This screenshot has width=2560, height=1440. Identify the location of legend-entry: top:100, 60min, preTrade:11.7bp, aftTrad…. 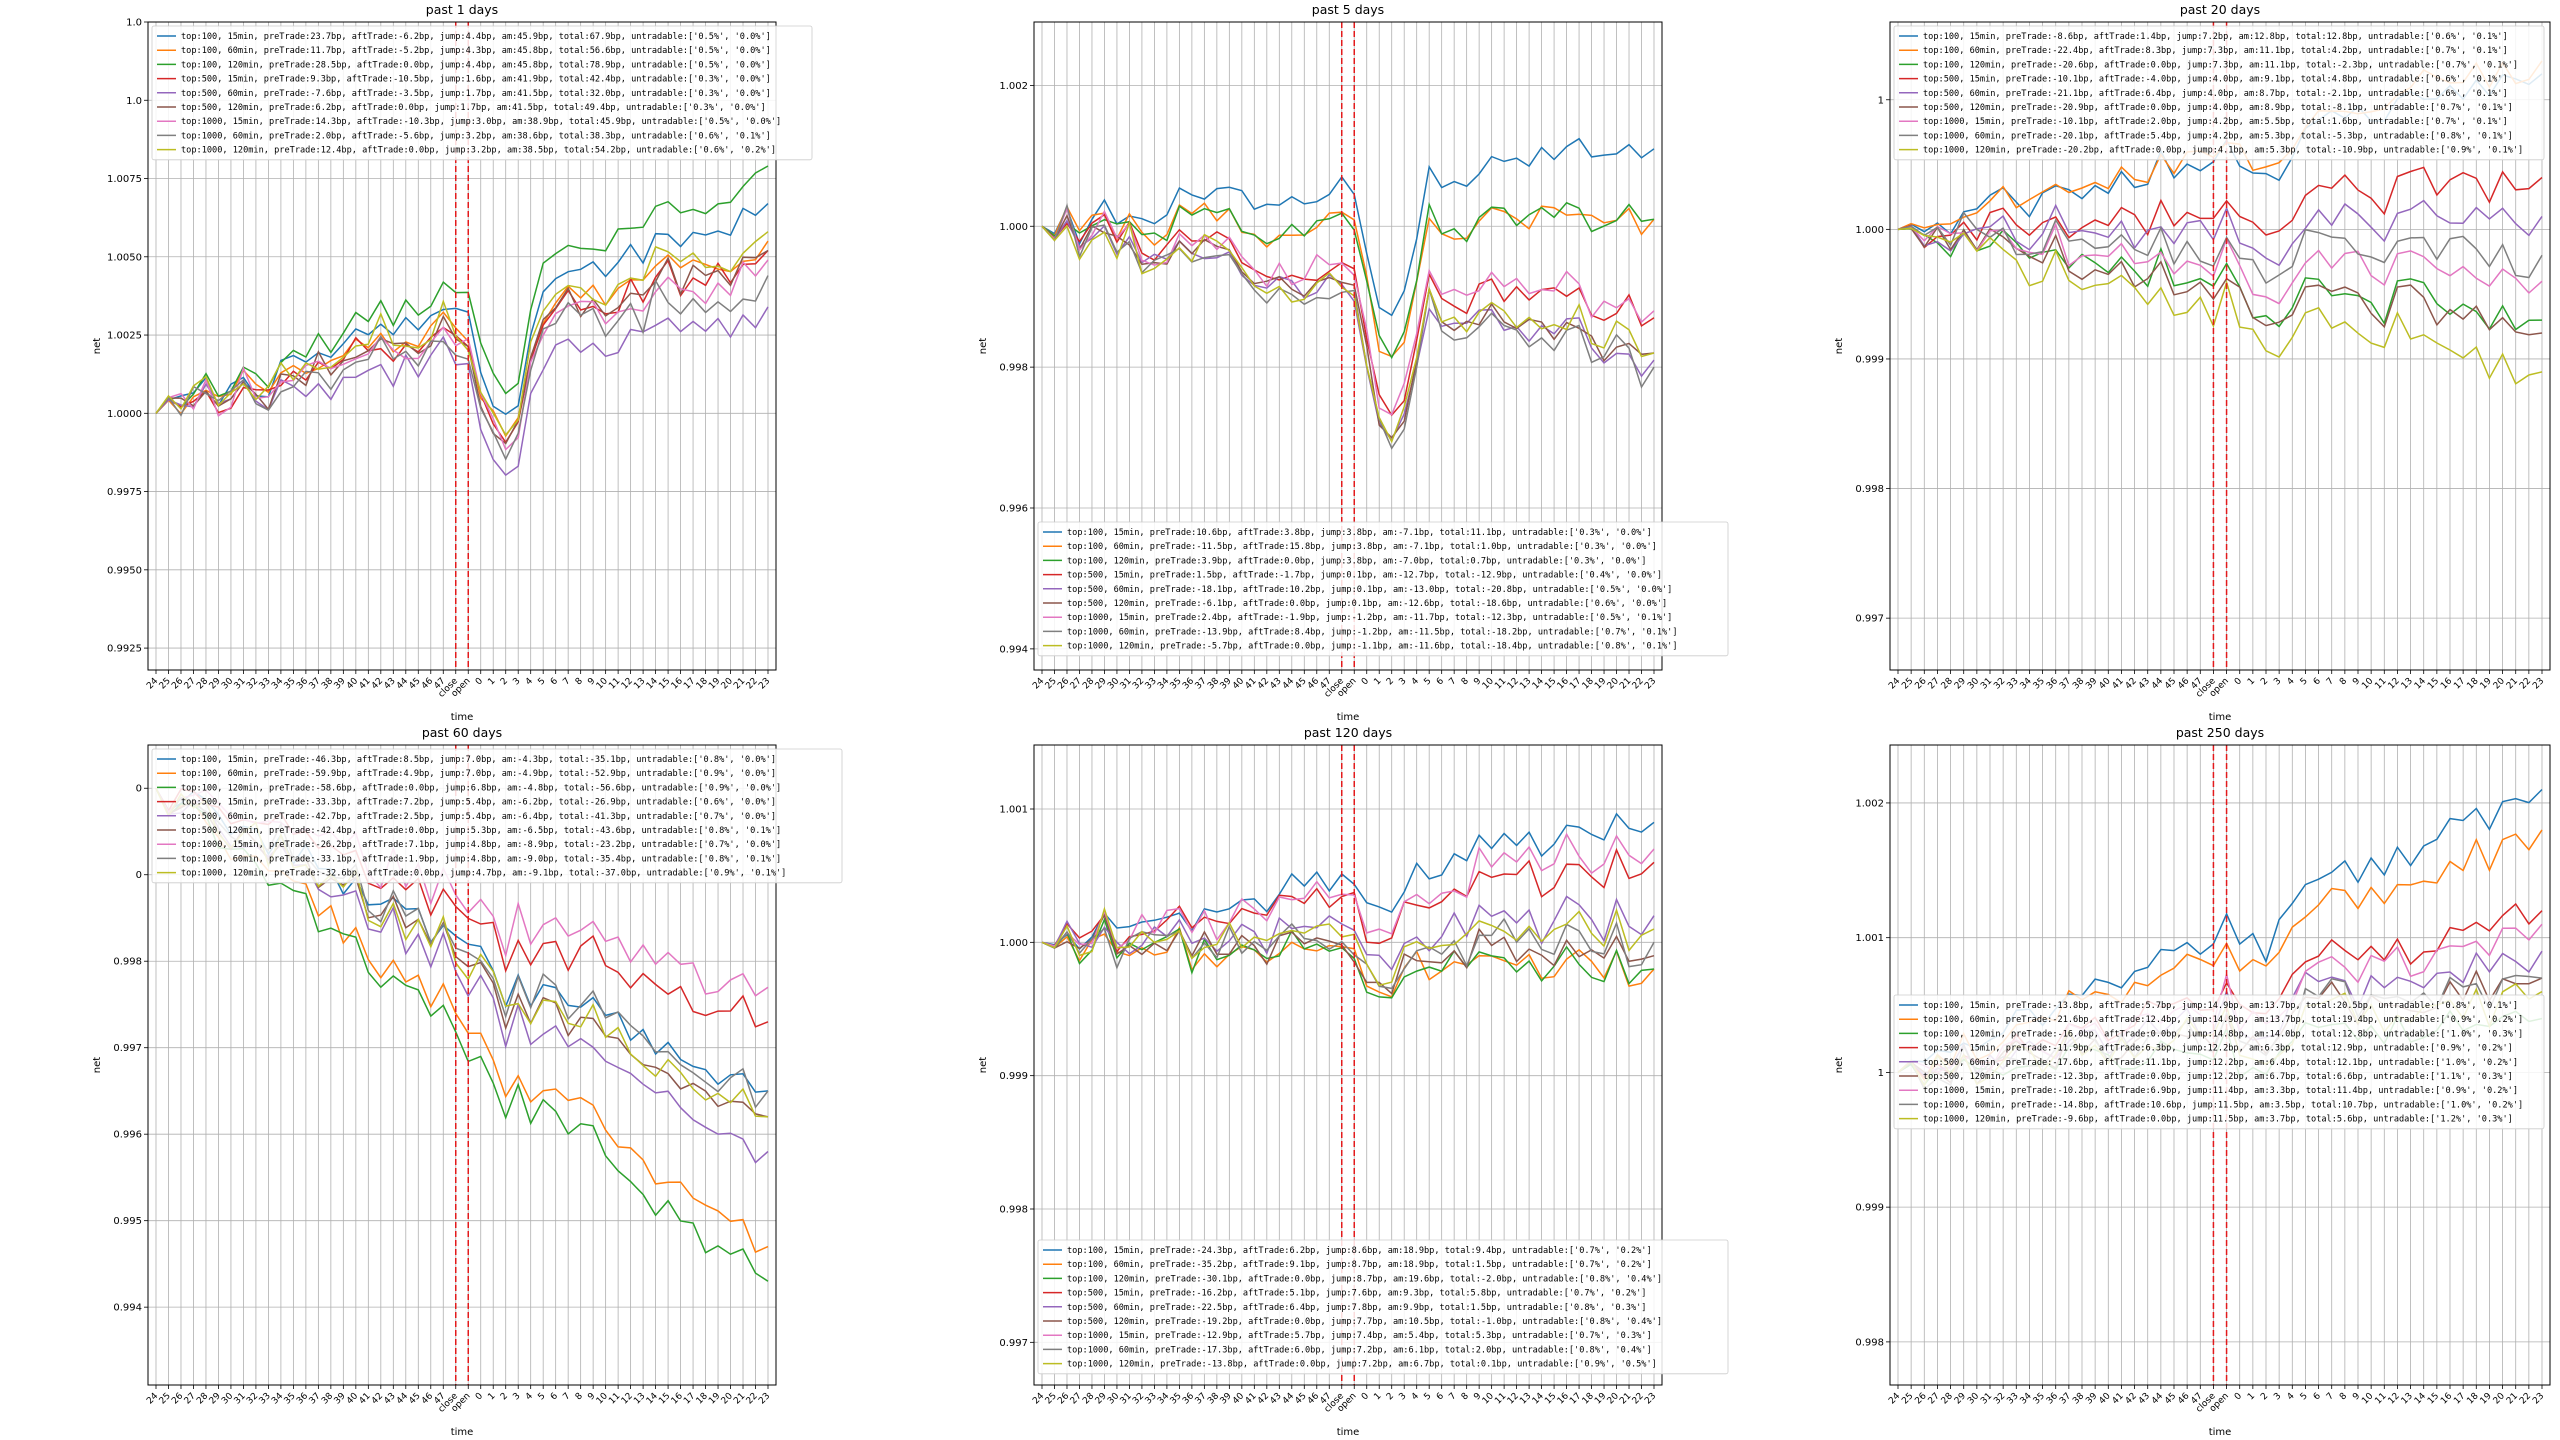
(476, 51).